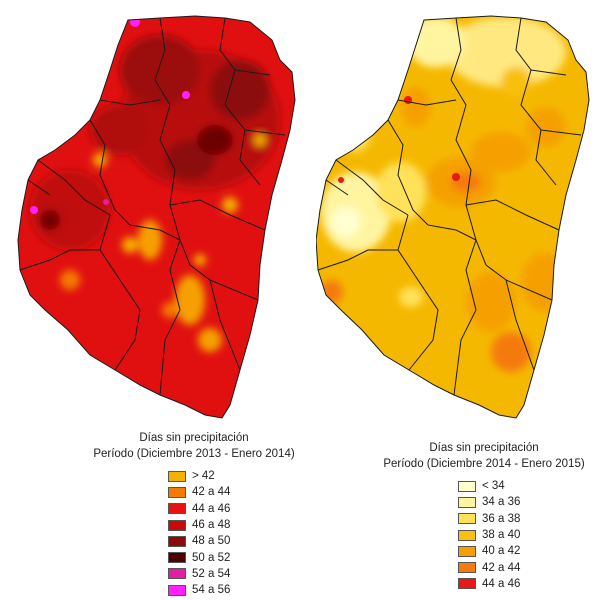 The width and height of the screenshot is (598, 600). I want to click on legend-item: 36 a 38, so click(528, 519).